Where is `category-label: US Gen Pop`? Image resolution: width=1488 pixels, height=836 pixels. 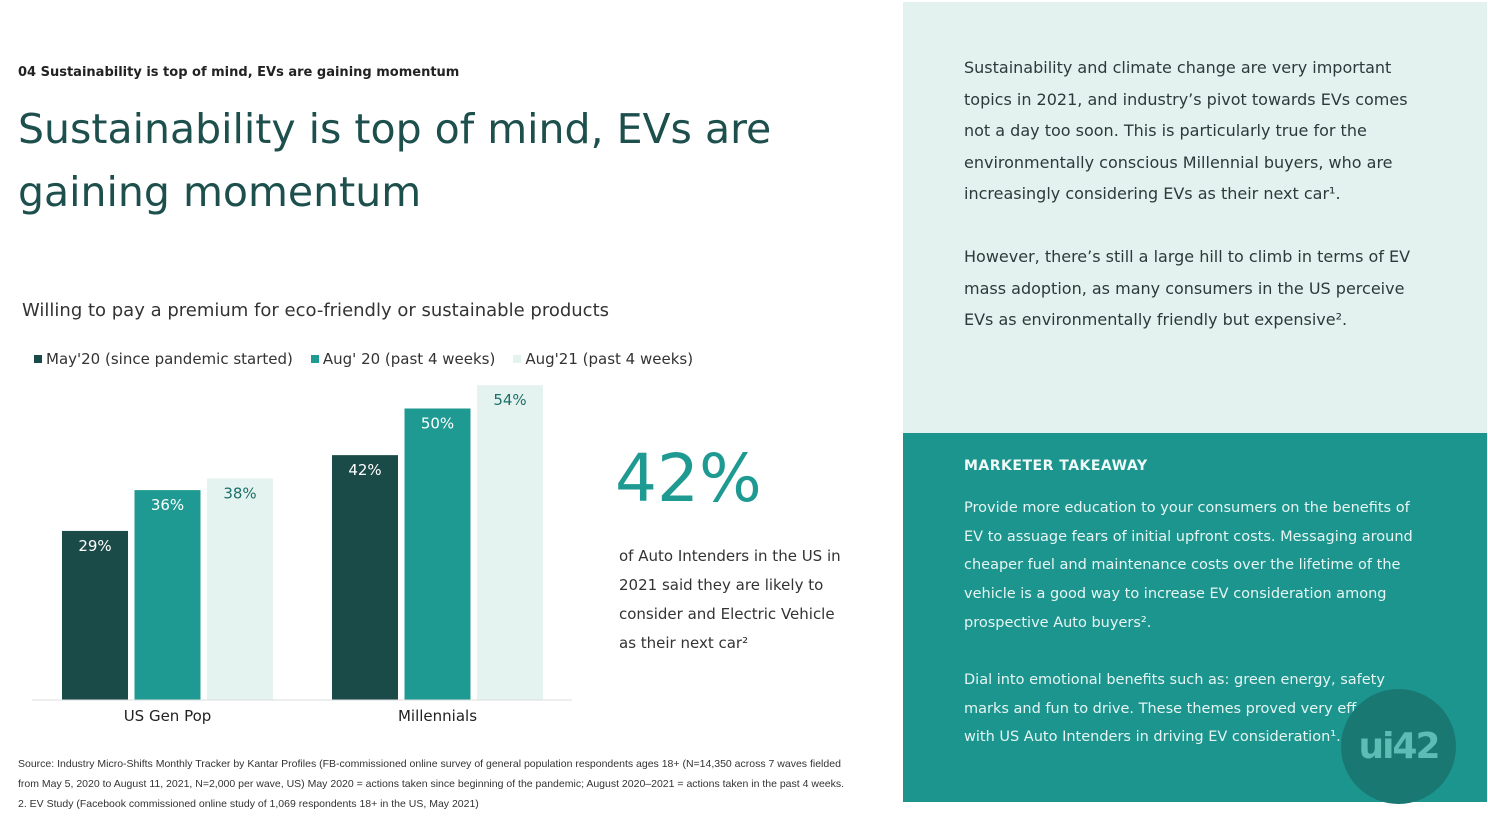 category-label: US Gen Pop is located at coordinates (168, 716).